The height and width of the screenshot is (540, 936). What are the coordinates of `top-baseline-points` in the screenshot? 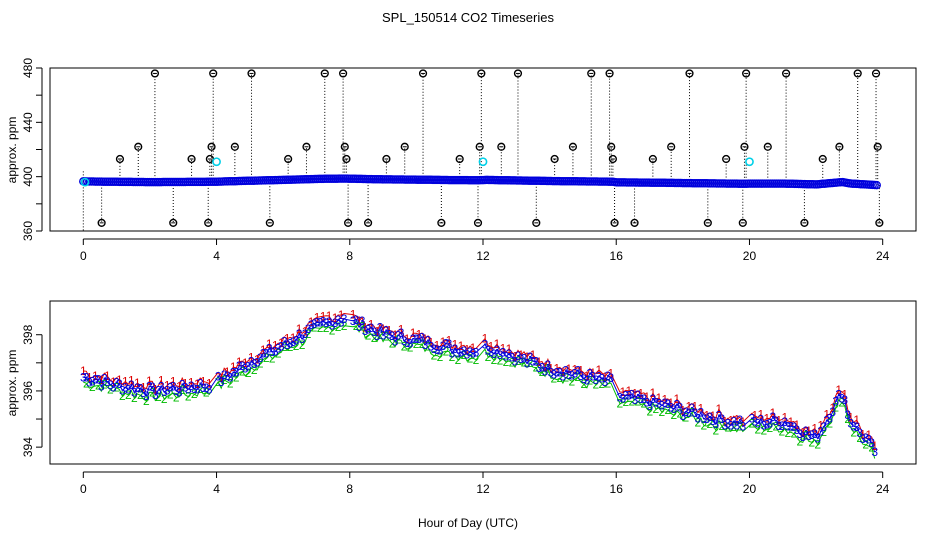 It's located at (480, 182).